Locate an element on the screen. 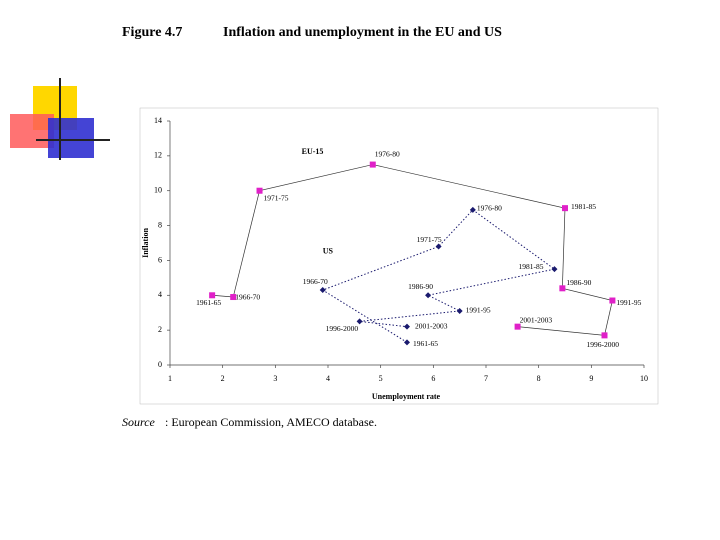 This screenshot has width=720, height=540. figure-label: Figure 4.7 is located at coordinates (152, 32).